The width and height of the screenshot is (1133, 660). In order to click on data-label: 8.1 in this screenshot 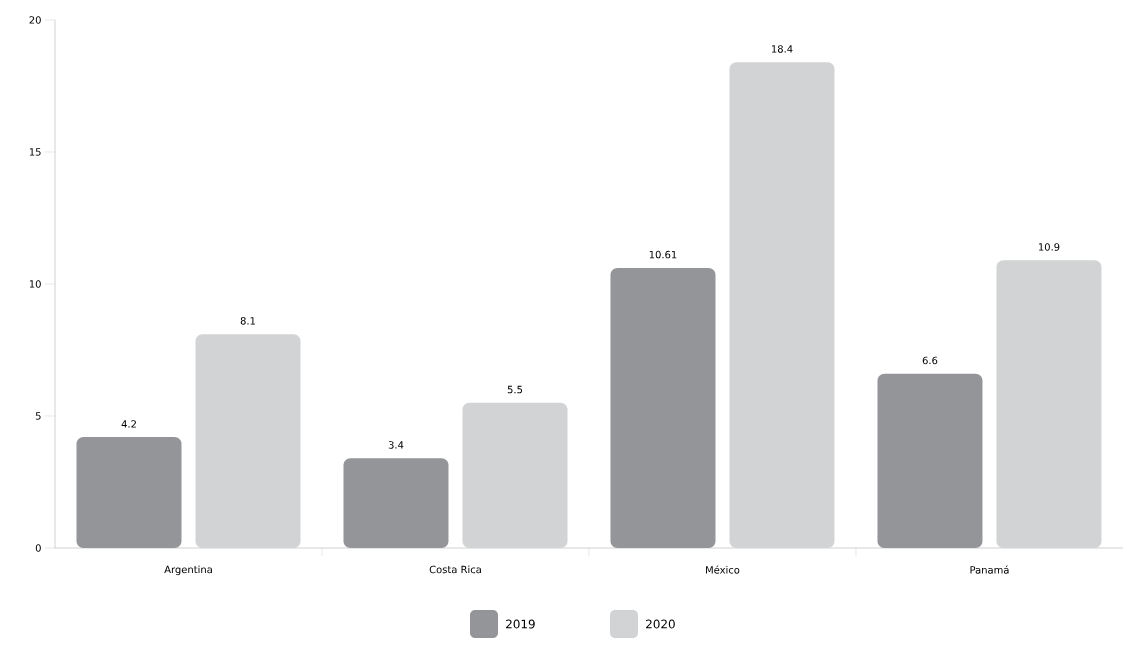, I will do `click(247, 321)`.